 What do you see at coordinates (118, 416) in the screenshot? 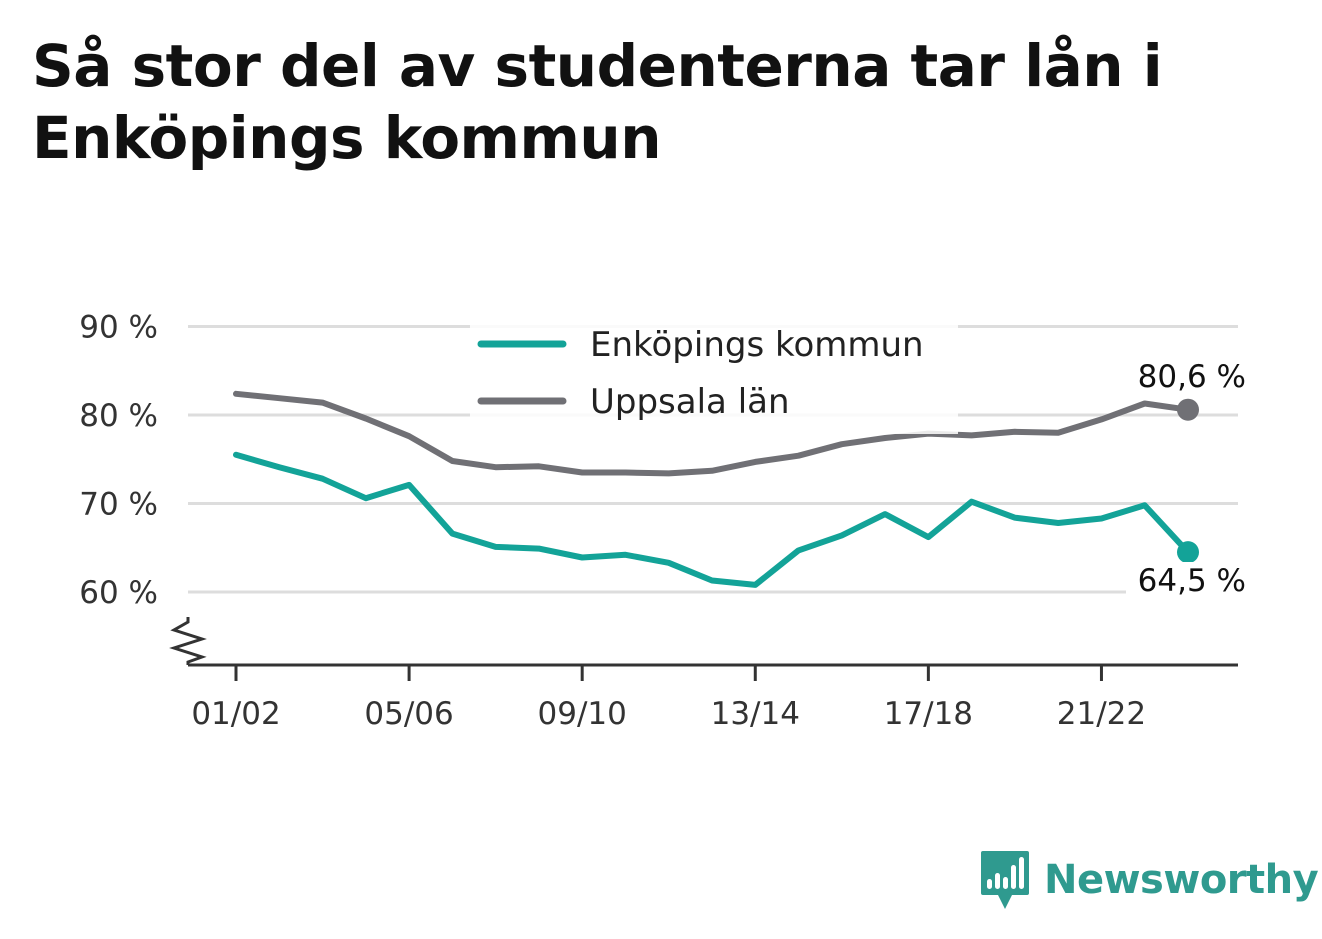
I see `y-tick-label: 80 %` at bounding box center [118, 416].